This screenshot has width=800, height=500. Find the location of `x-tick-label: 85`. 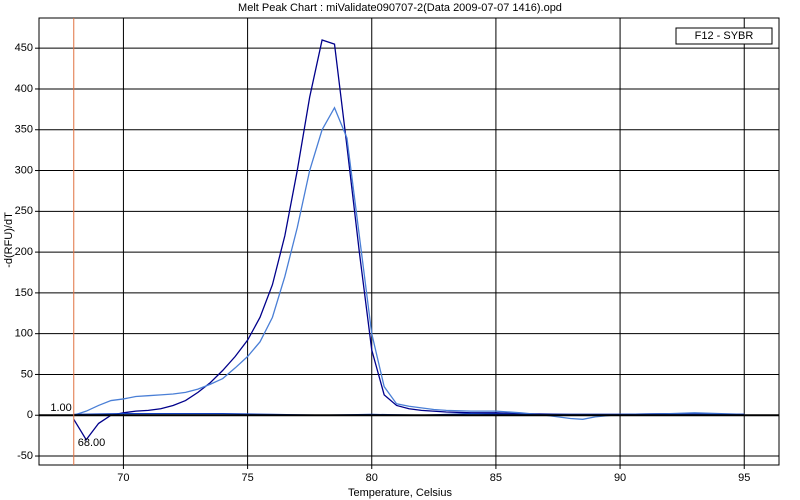

x-tick-label: 85 is located at coordinates (496, 478).